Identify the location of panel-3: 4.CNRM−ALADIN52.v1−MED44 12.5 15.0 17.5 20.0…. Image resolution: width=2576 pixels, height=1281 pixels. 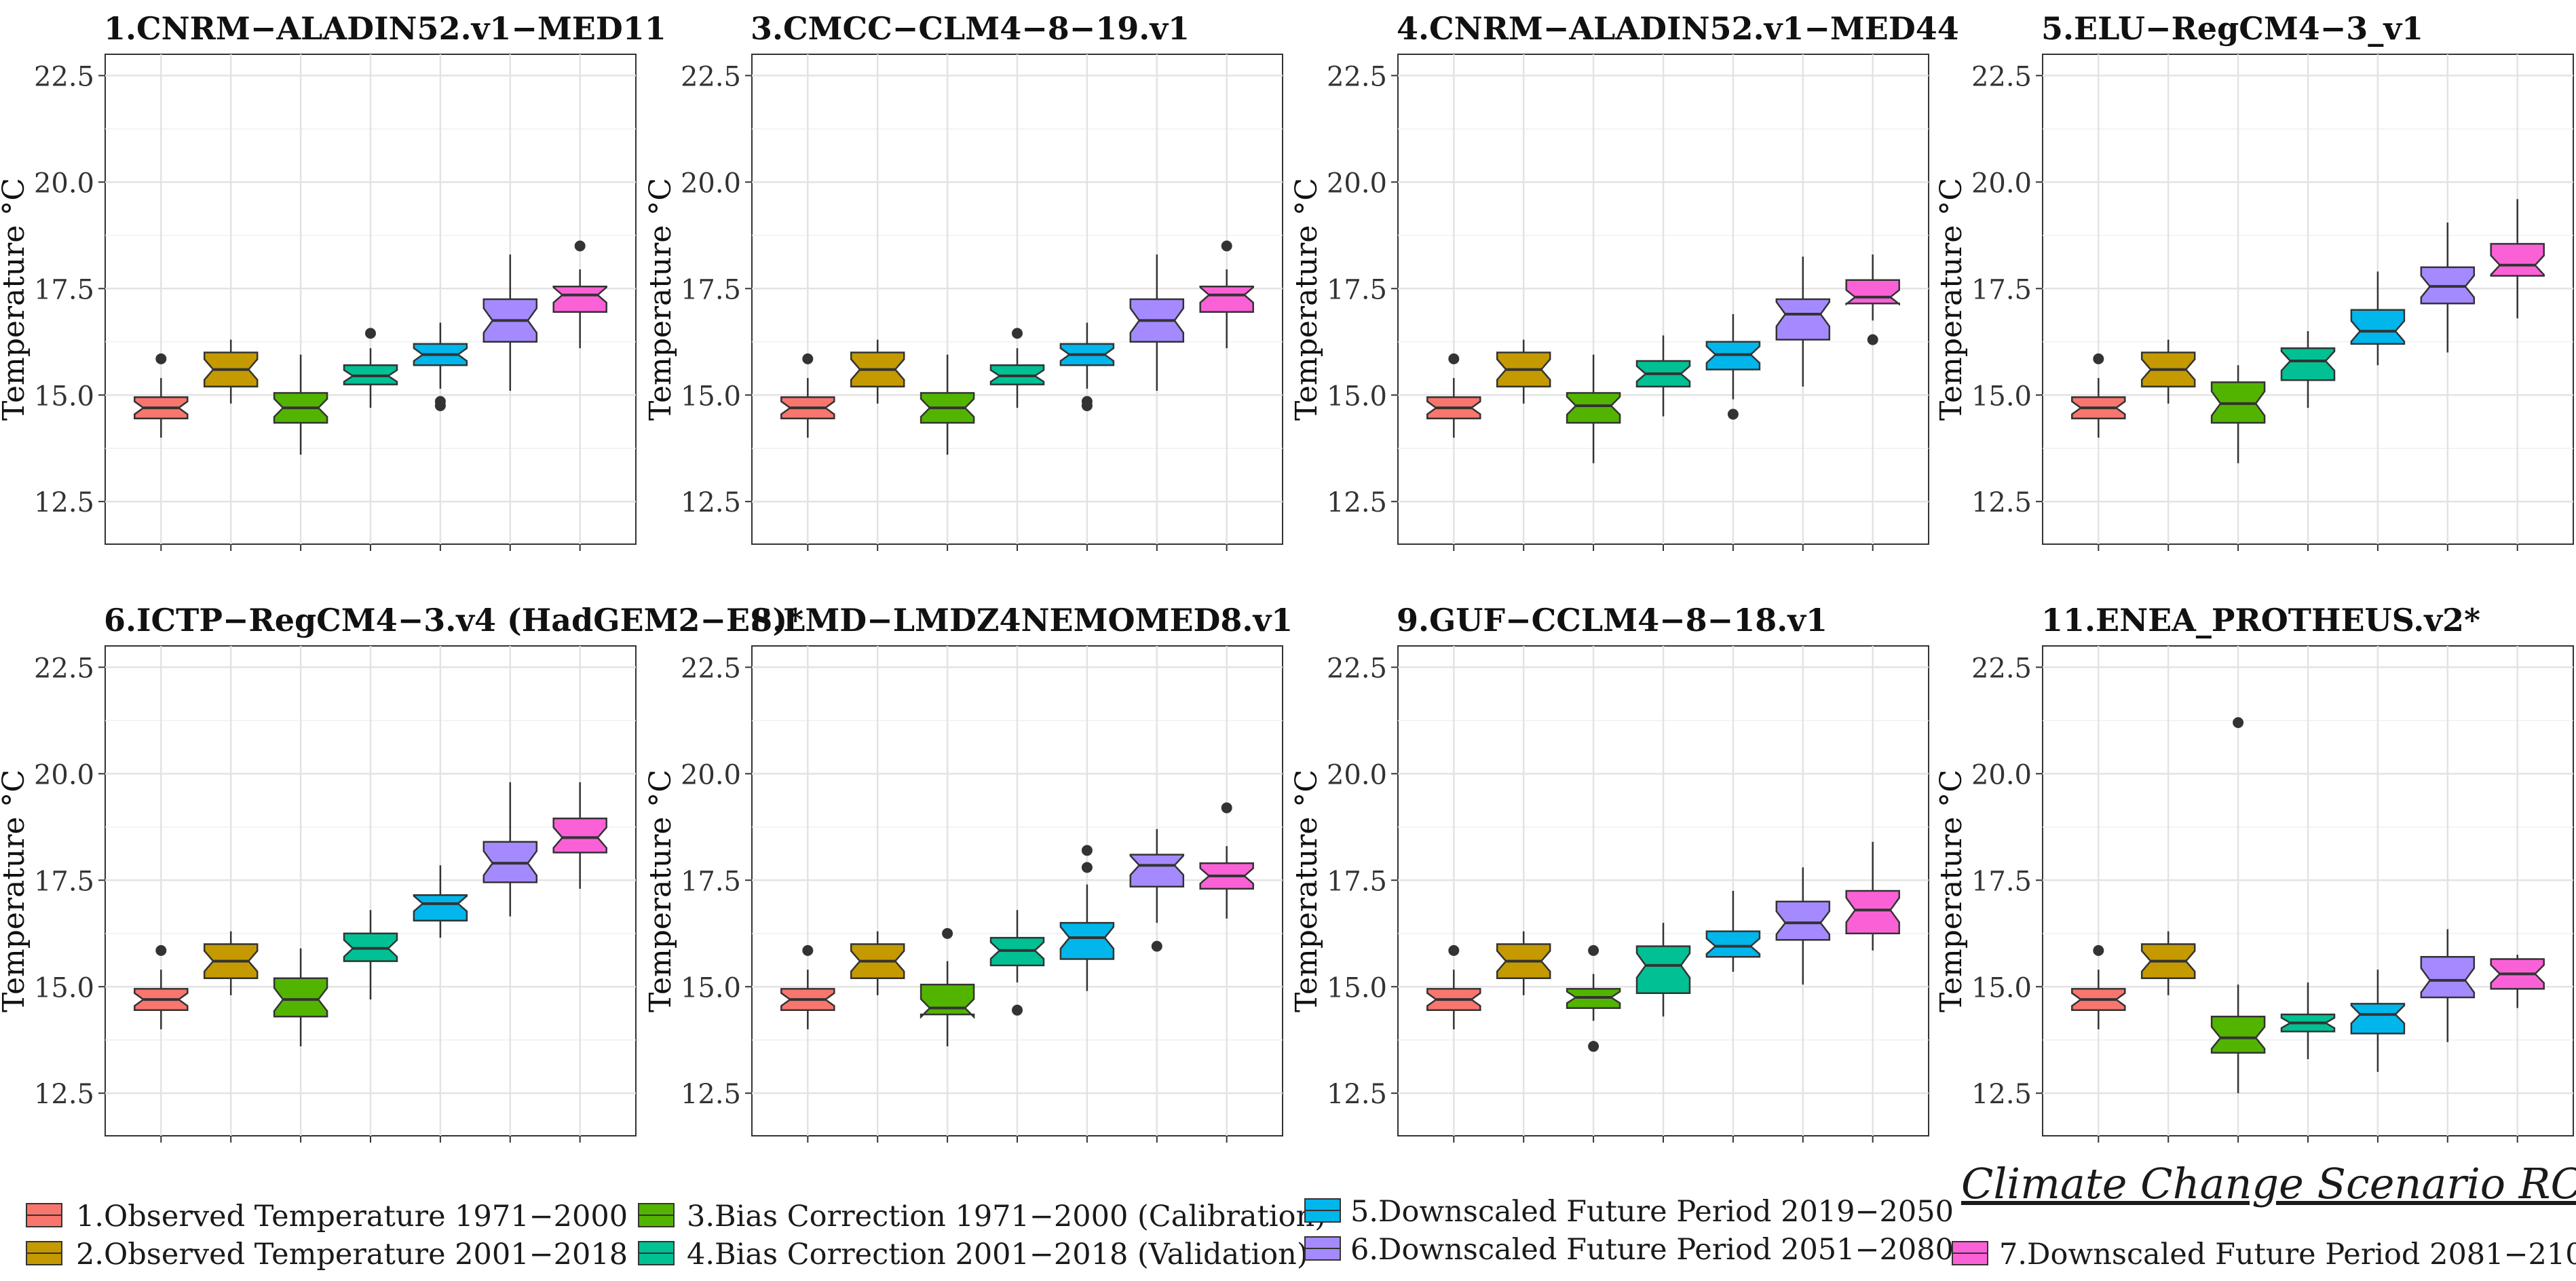
(1624, 280).